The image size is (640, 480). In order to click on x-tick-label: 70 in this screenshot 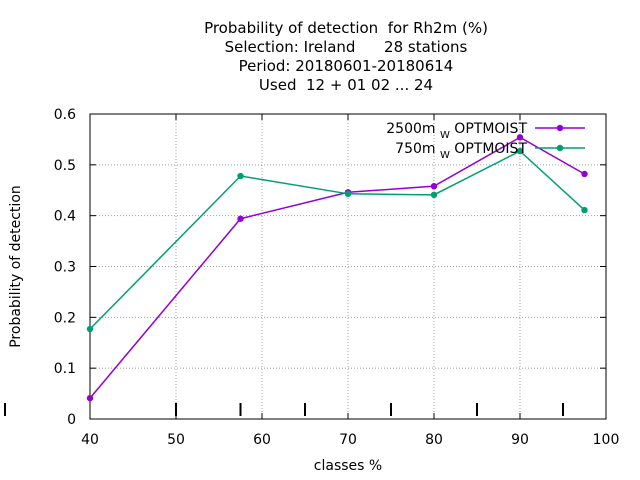, I will do `click(348, 440)`.